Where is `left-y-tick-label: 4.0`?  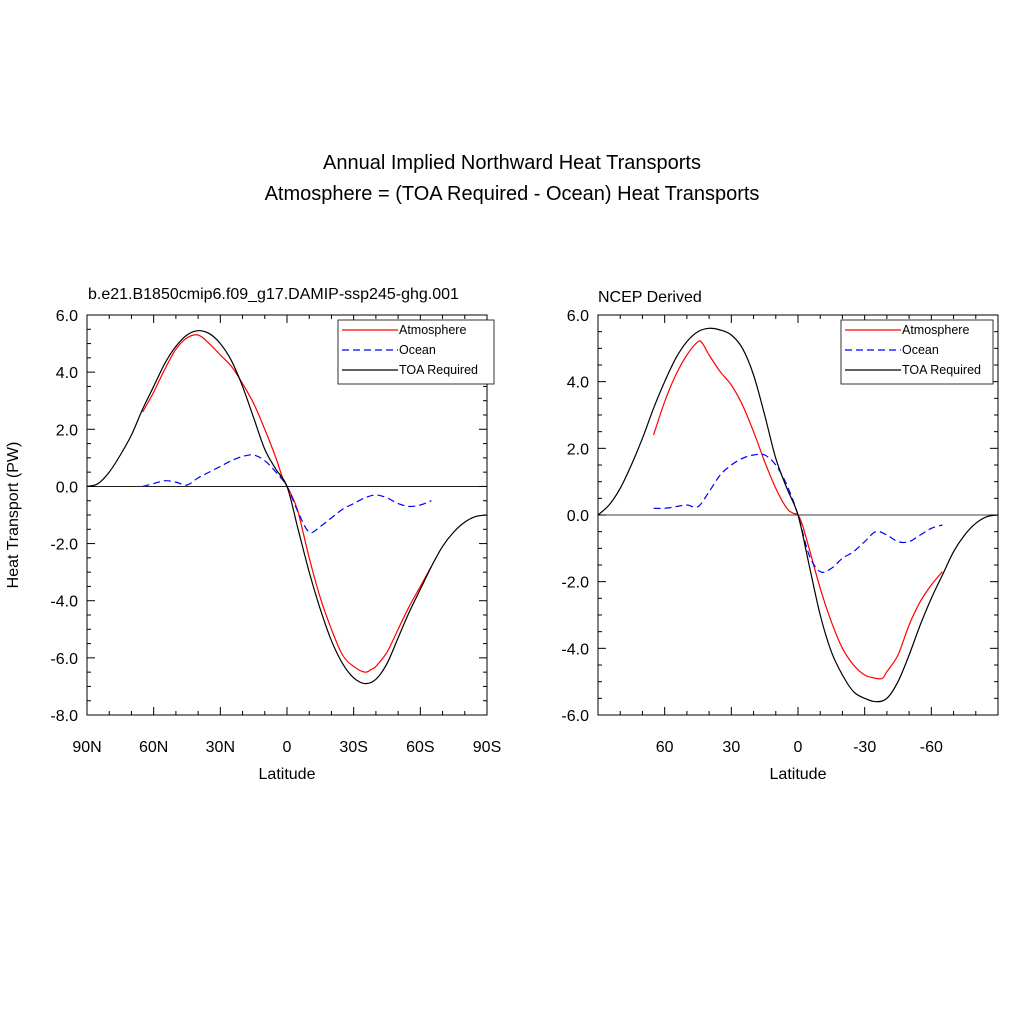 left-y-tick-label: 4.0 is located at coordinates (67, 373).